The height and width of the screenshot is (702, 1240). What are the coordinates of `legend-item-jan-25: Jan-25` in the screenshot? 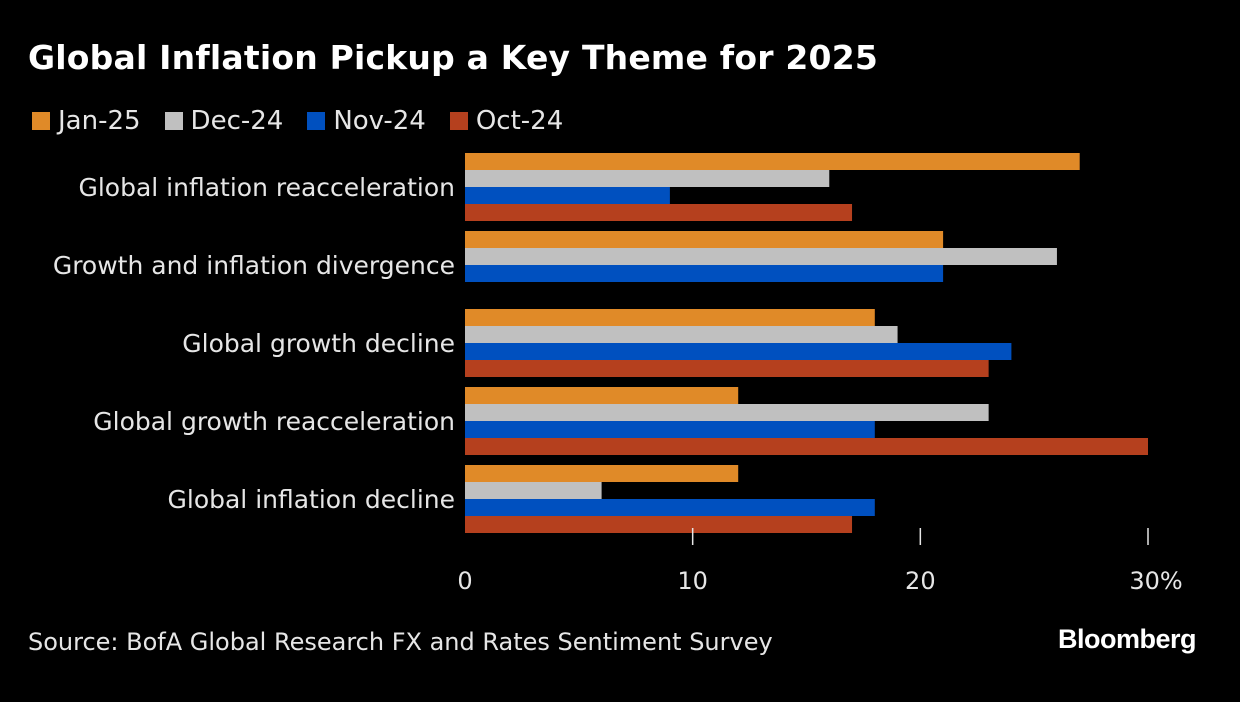 It's located at (86, 121).